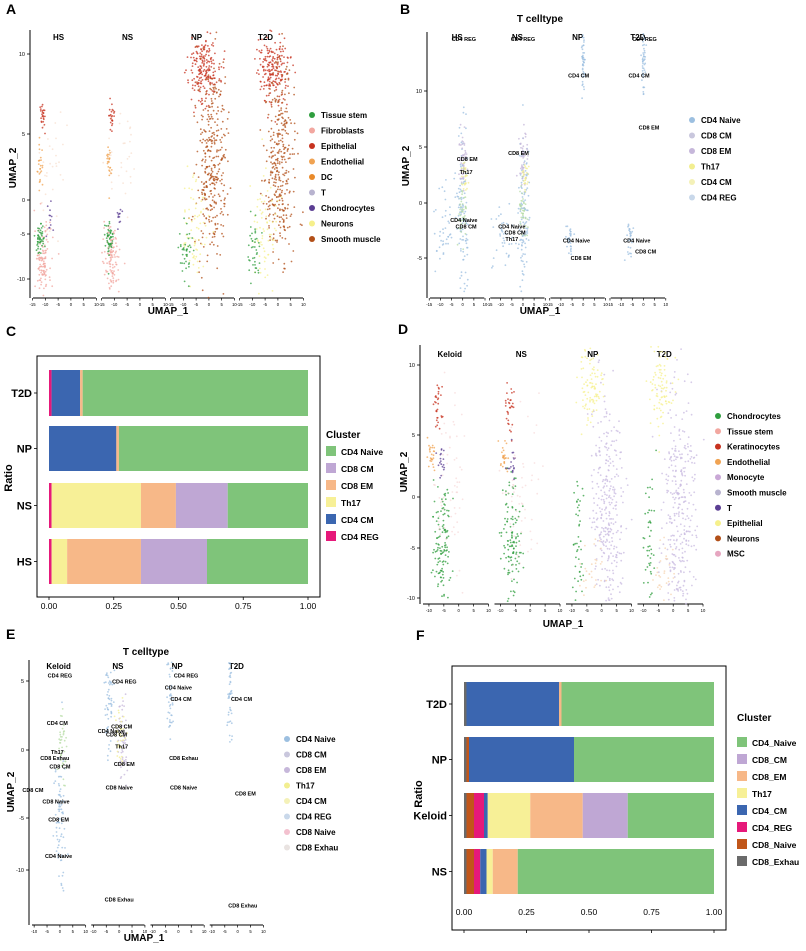 Image resolution: width=806 pixels, height=951 pixels. Describe the element at coordinates (323, 193) in the screenshot. I see `legend-item-t: T` at that location.